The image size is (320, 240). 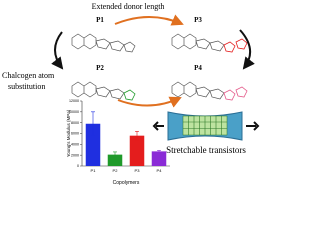 What do you see at coordinates (206, 126) in the screenshot?
I see `transistor-icon` at bounding box center [206, 126].